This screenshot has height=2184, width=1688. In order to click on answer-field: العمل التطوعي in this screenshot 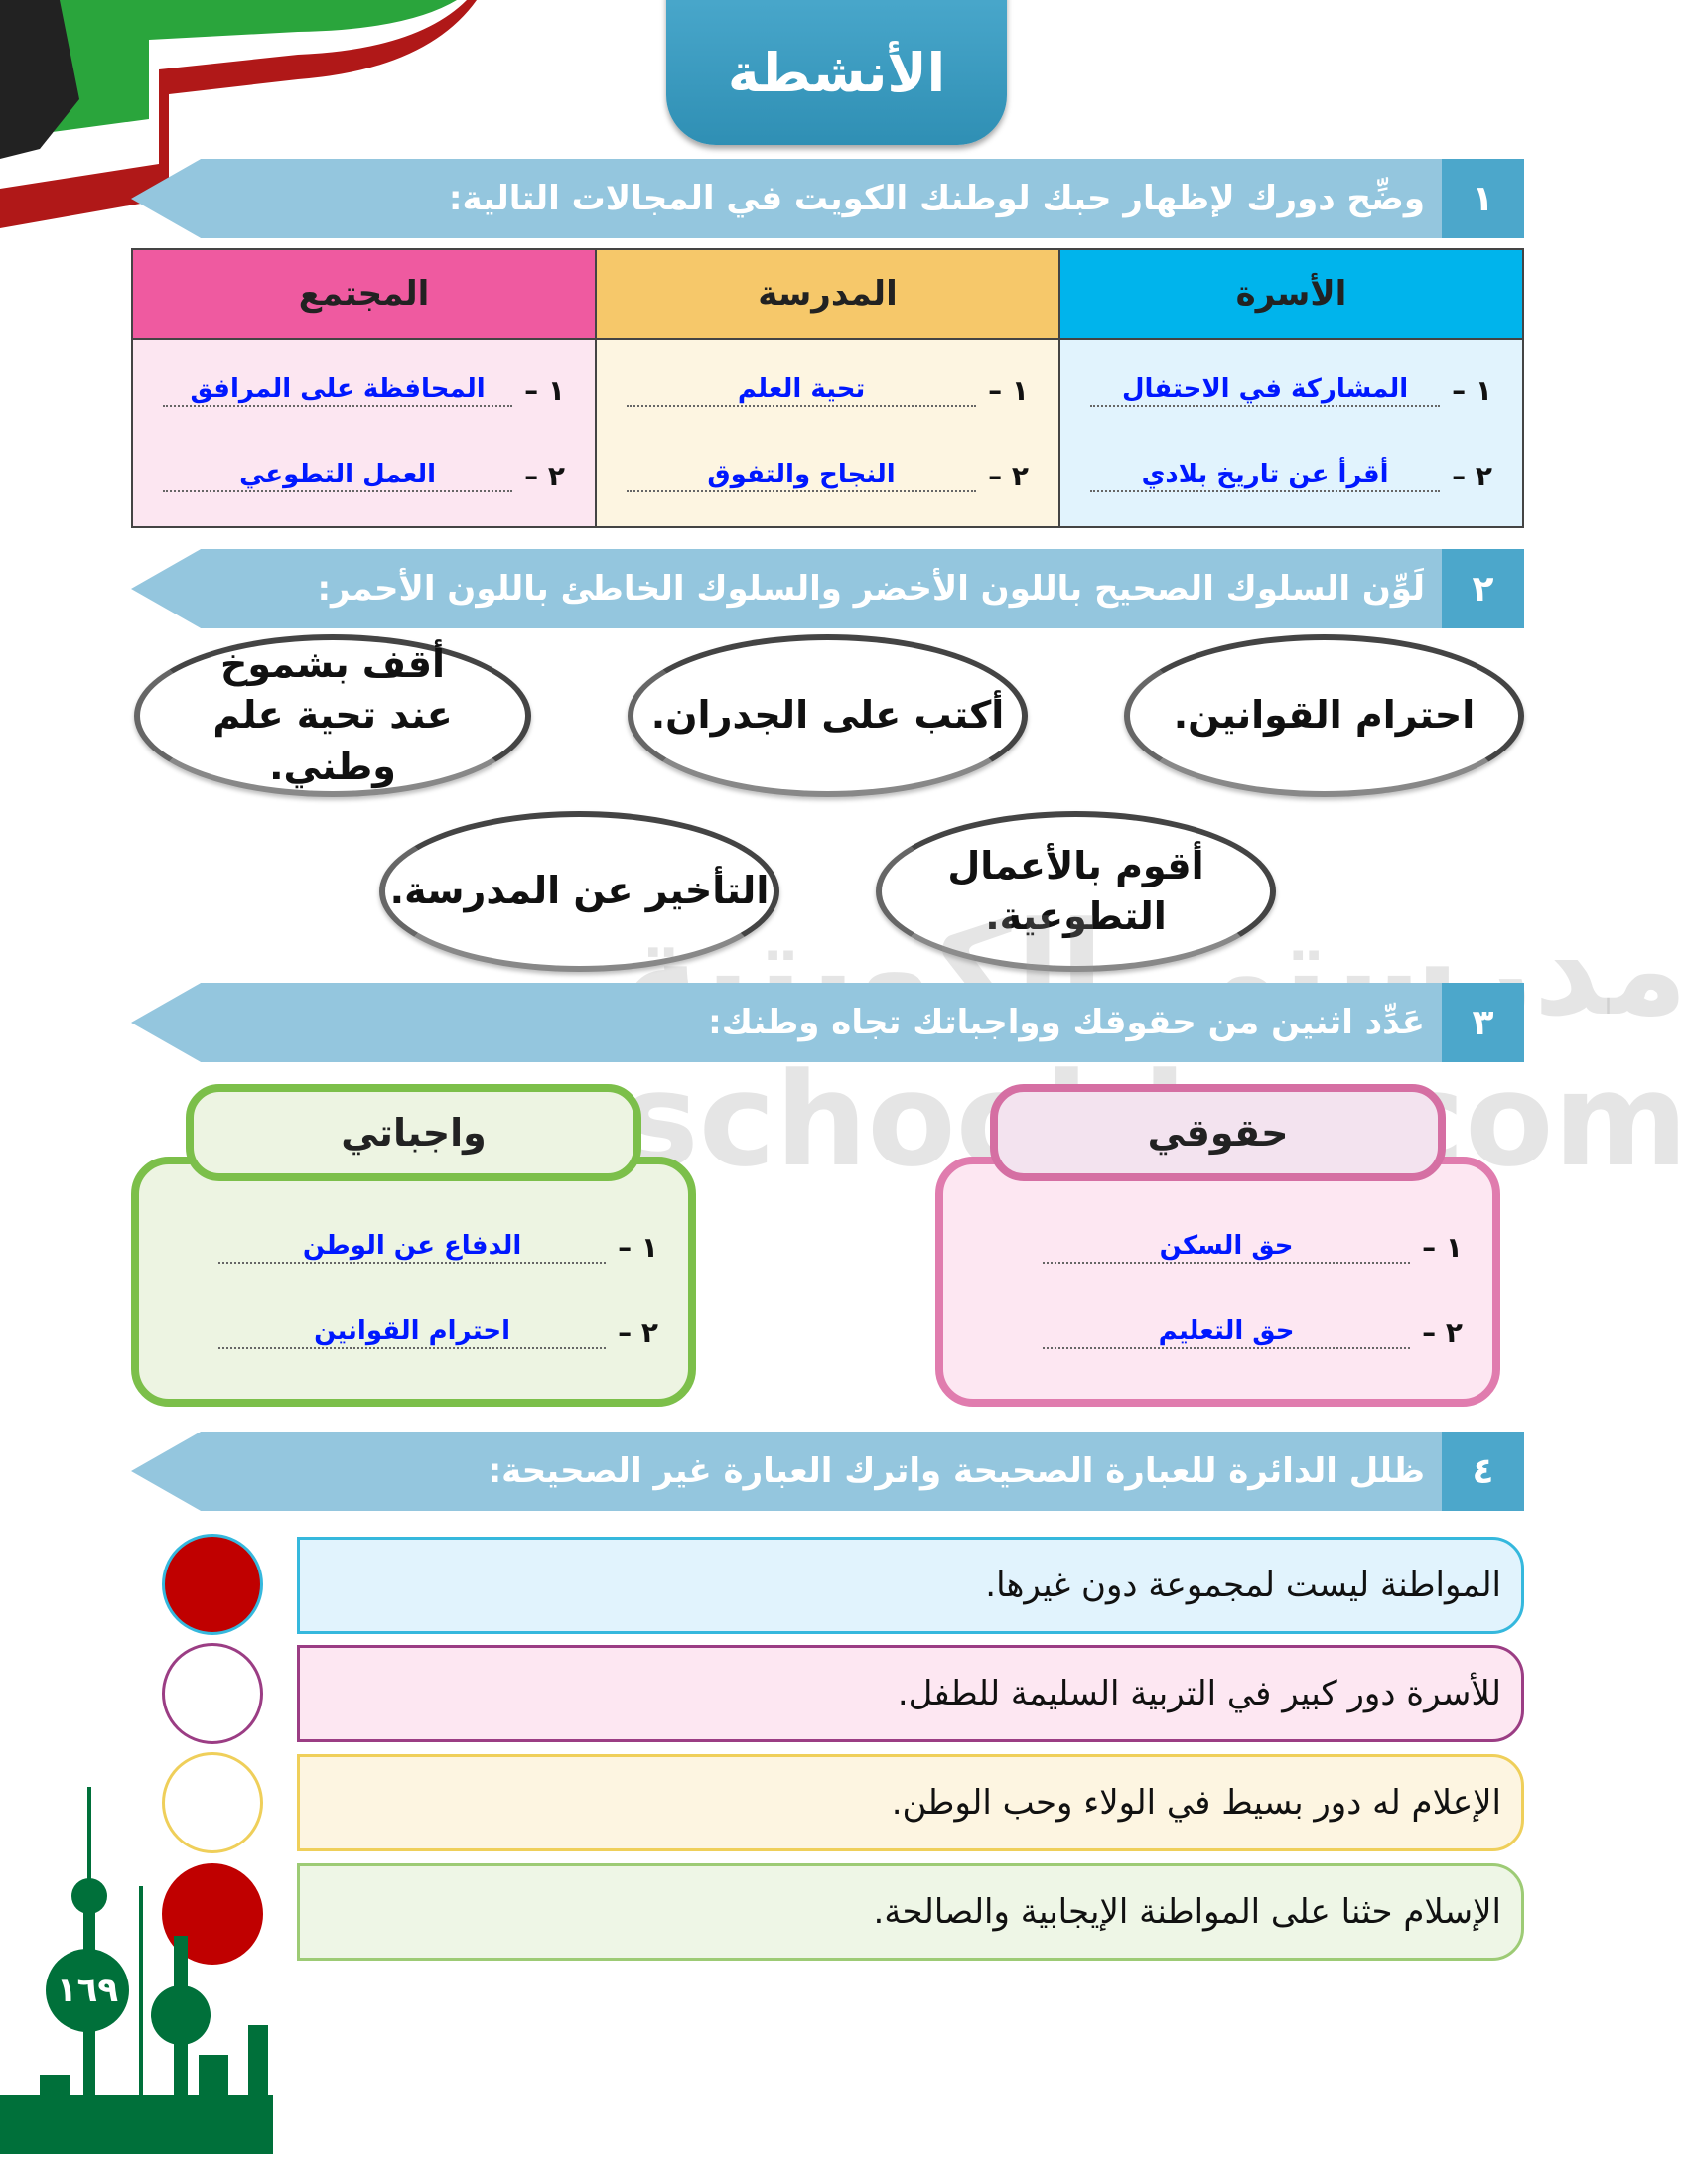, I will do `click(338, 475)`.